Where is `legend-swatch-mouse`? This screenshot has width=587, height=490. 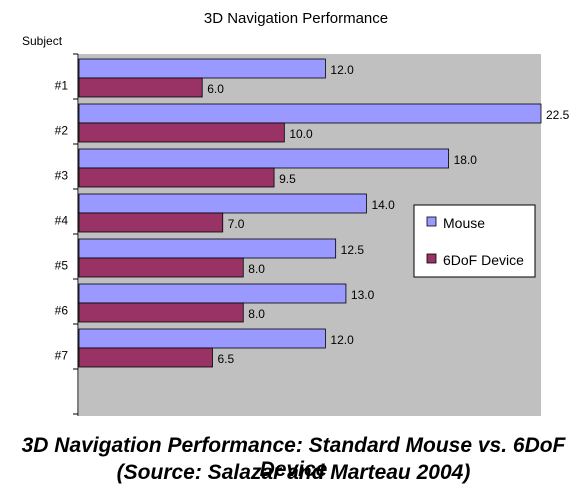 legend-swatch-mouse is located at coordinates (431, 221).